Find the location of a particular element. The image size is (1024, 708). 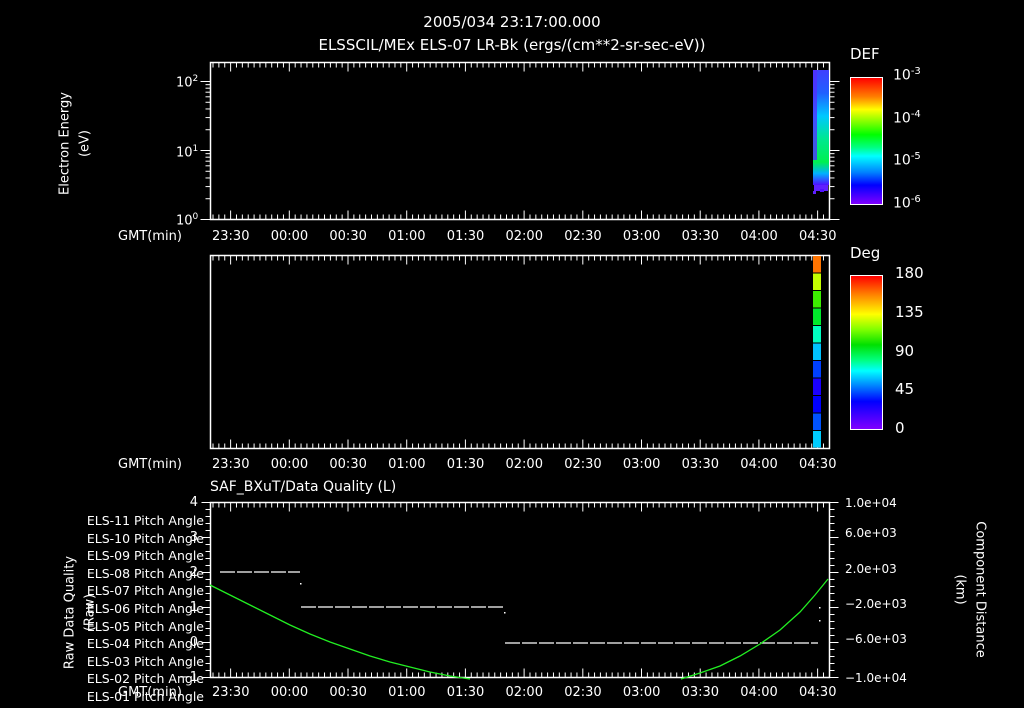

energy-ytick-1: 10⁰ is located at coordinates (187, 220).